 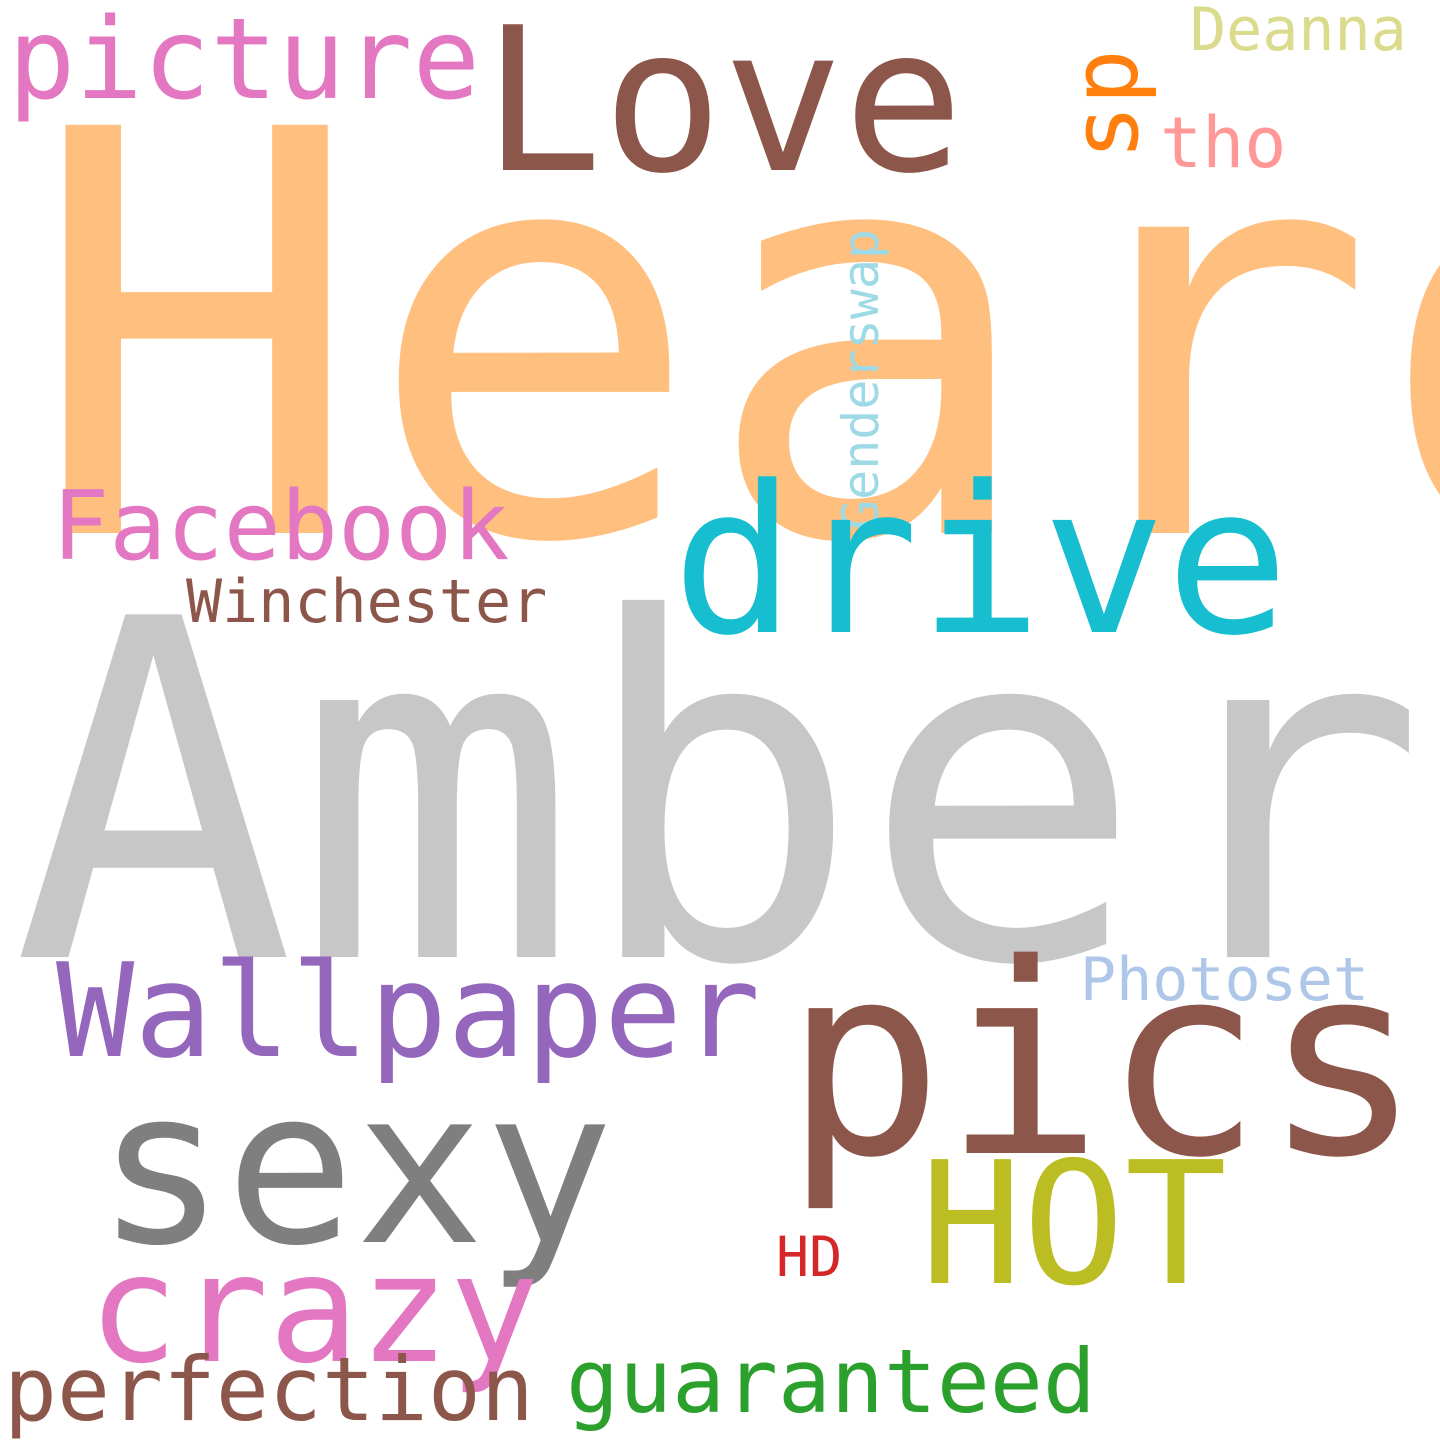 What do you see at coordinates (981, 562) in the screenshot?
I see `word-drive: drive` at bounding box center [981, 562].